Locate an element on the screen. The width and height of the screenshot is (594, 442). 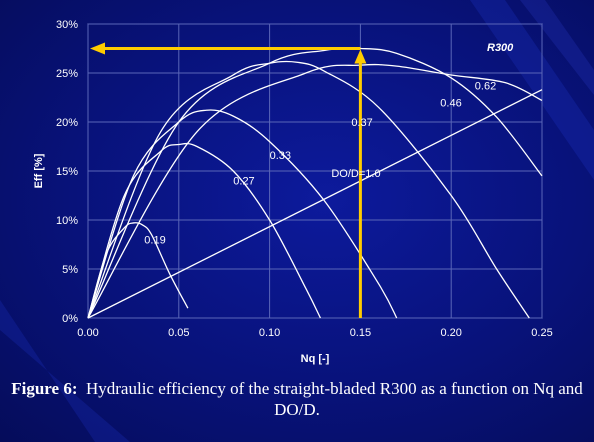
x-tick-label: 0.05 is located at coordinates (178, 333).